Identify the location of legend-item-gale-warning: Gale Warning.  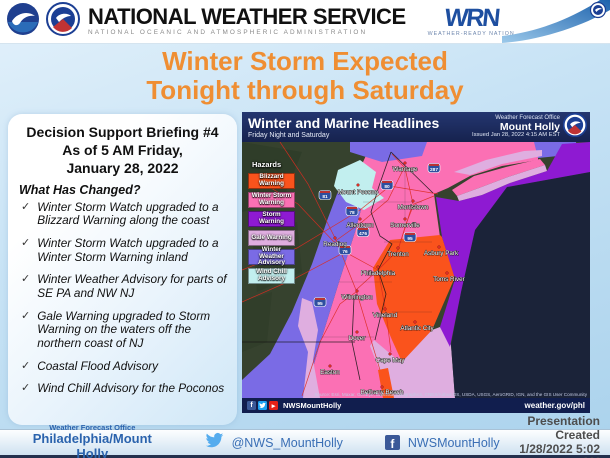
(271, 238).